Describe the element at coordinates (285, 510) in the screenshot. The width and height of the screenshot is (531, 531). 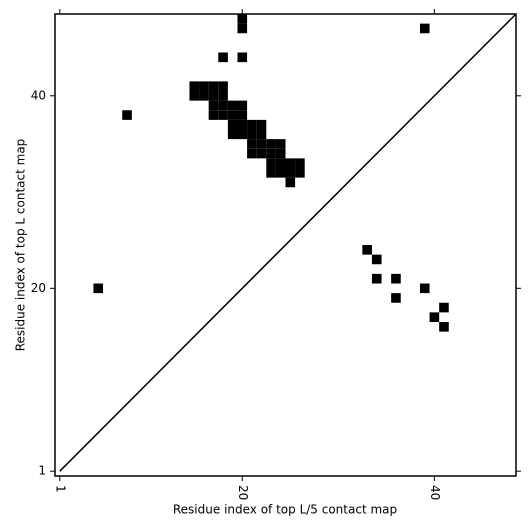
I see `x-axis-label: Residue index of top L/5 contact map` at that location.